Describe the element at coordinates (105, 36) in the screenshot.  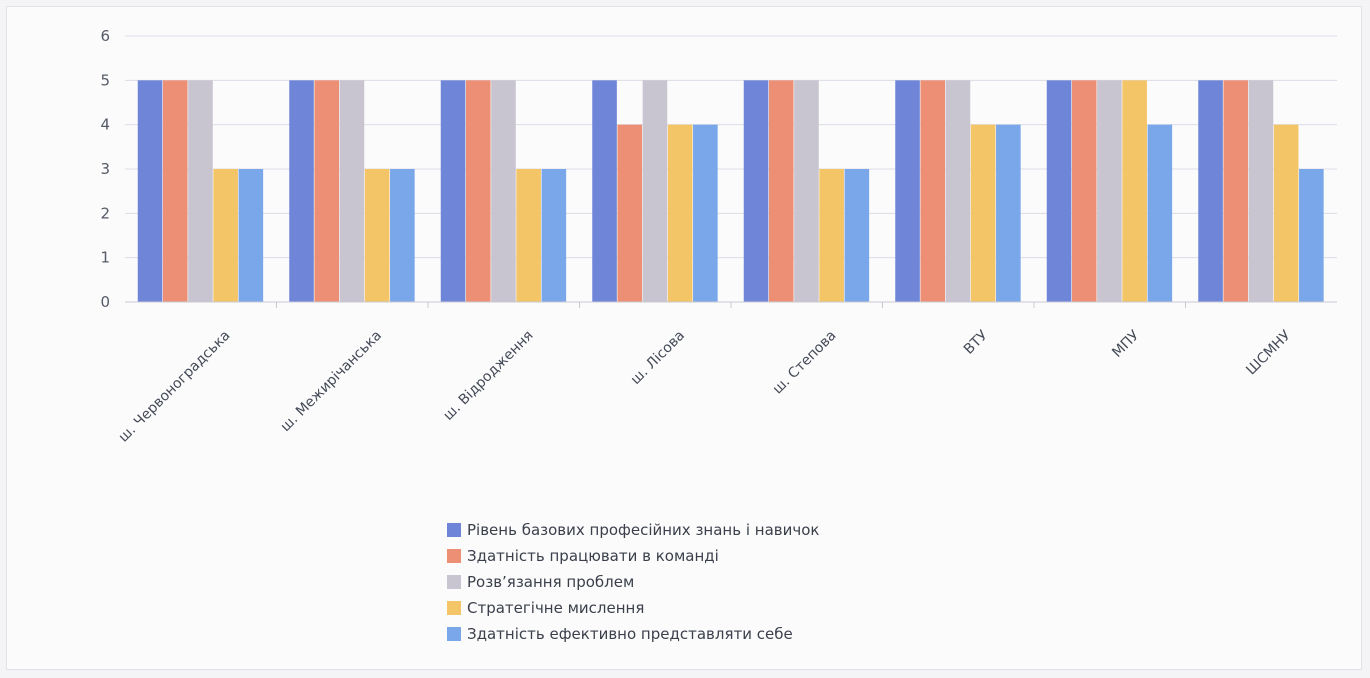
I see `y-tick-label: 6` at that location.